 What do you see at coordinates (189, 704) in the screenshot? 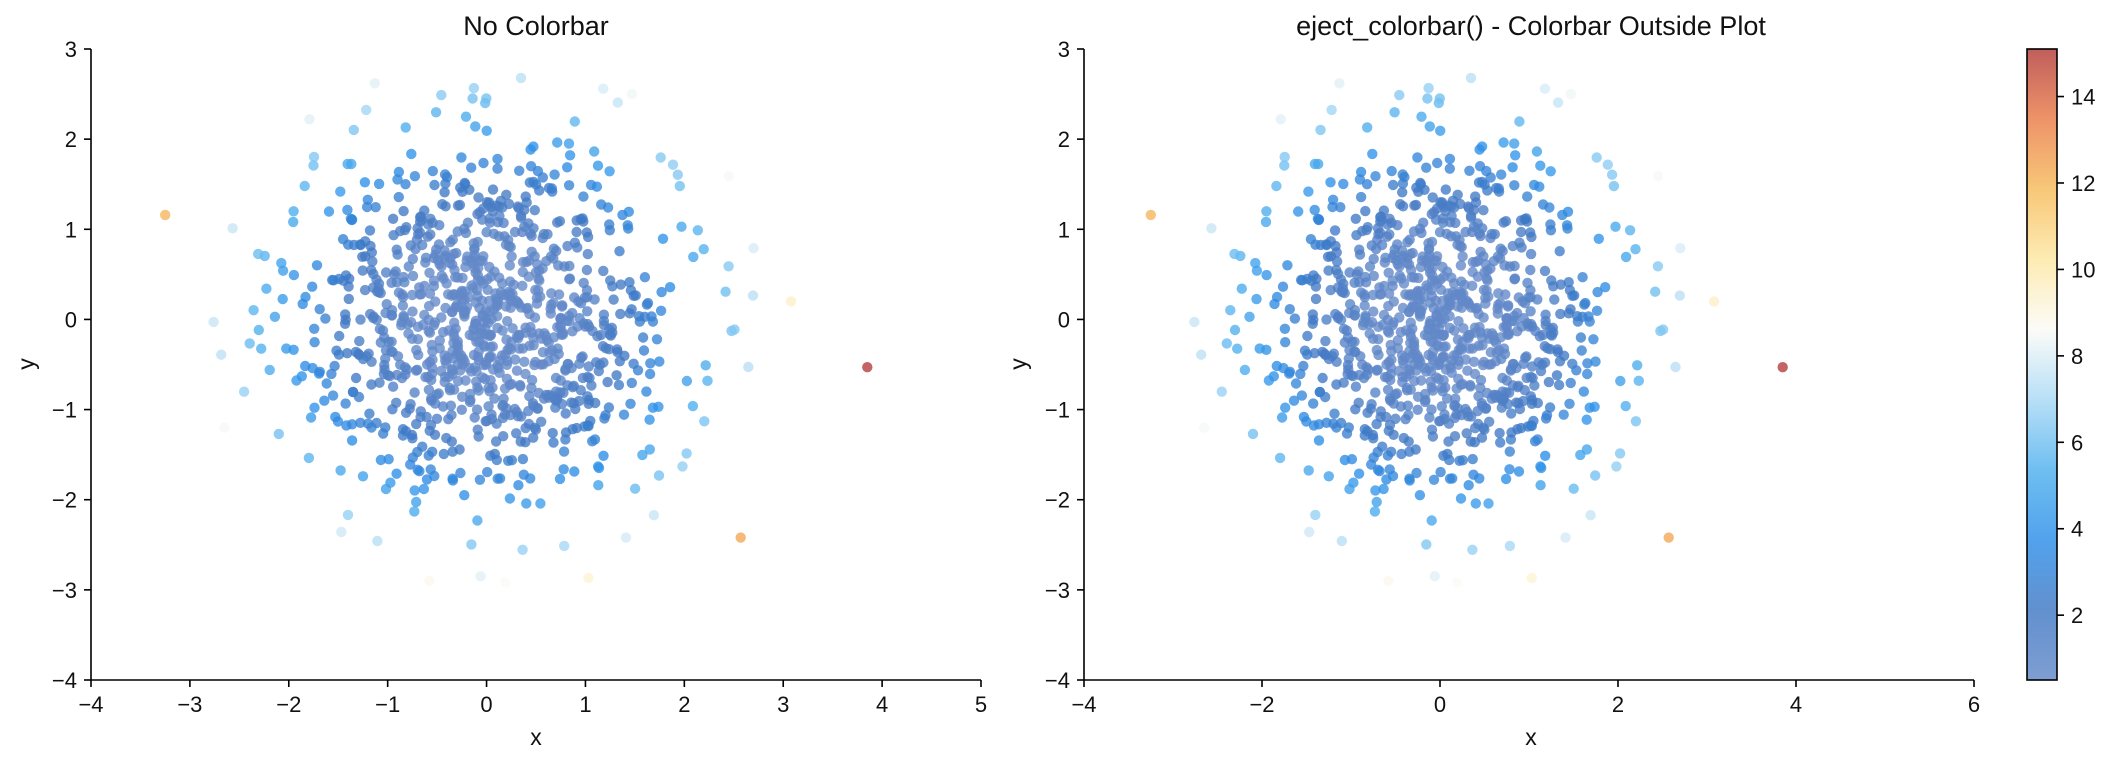
I see `x-tick-label: −3` at bounding box center [189, 704].